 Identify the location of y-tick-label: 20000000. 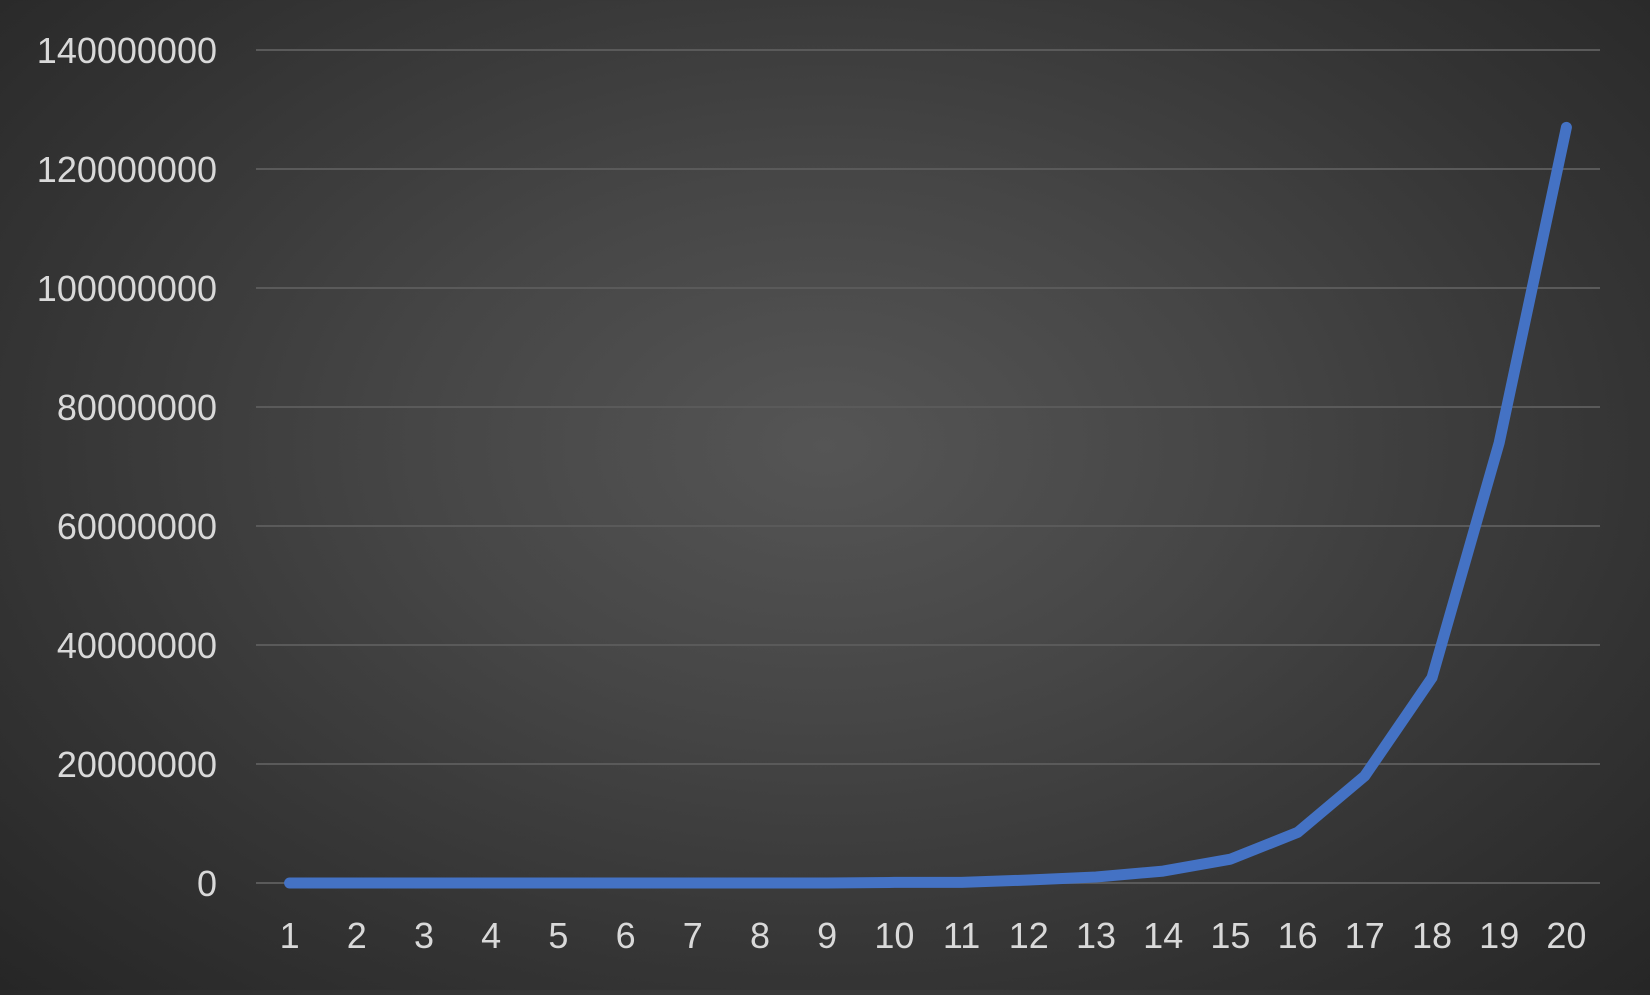
(137, 764).